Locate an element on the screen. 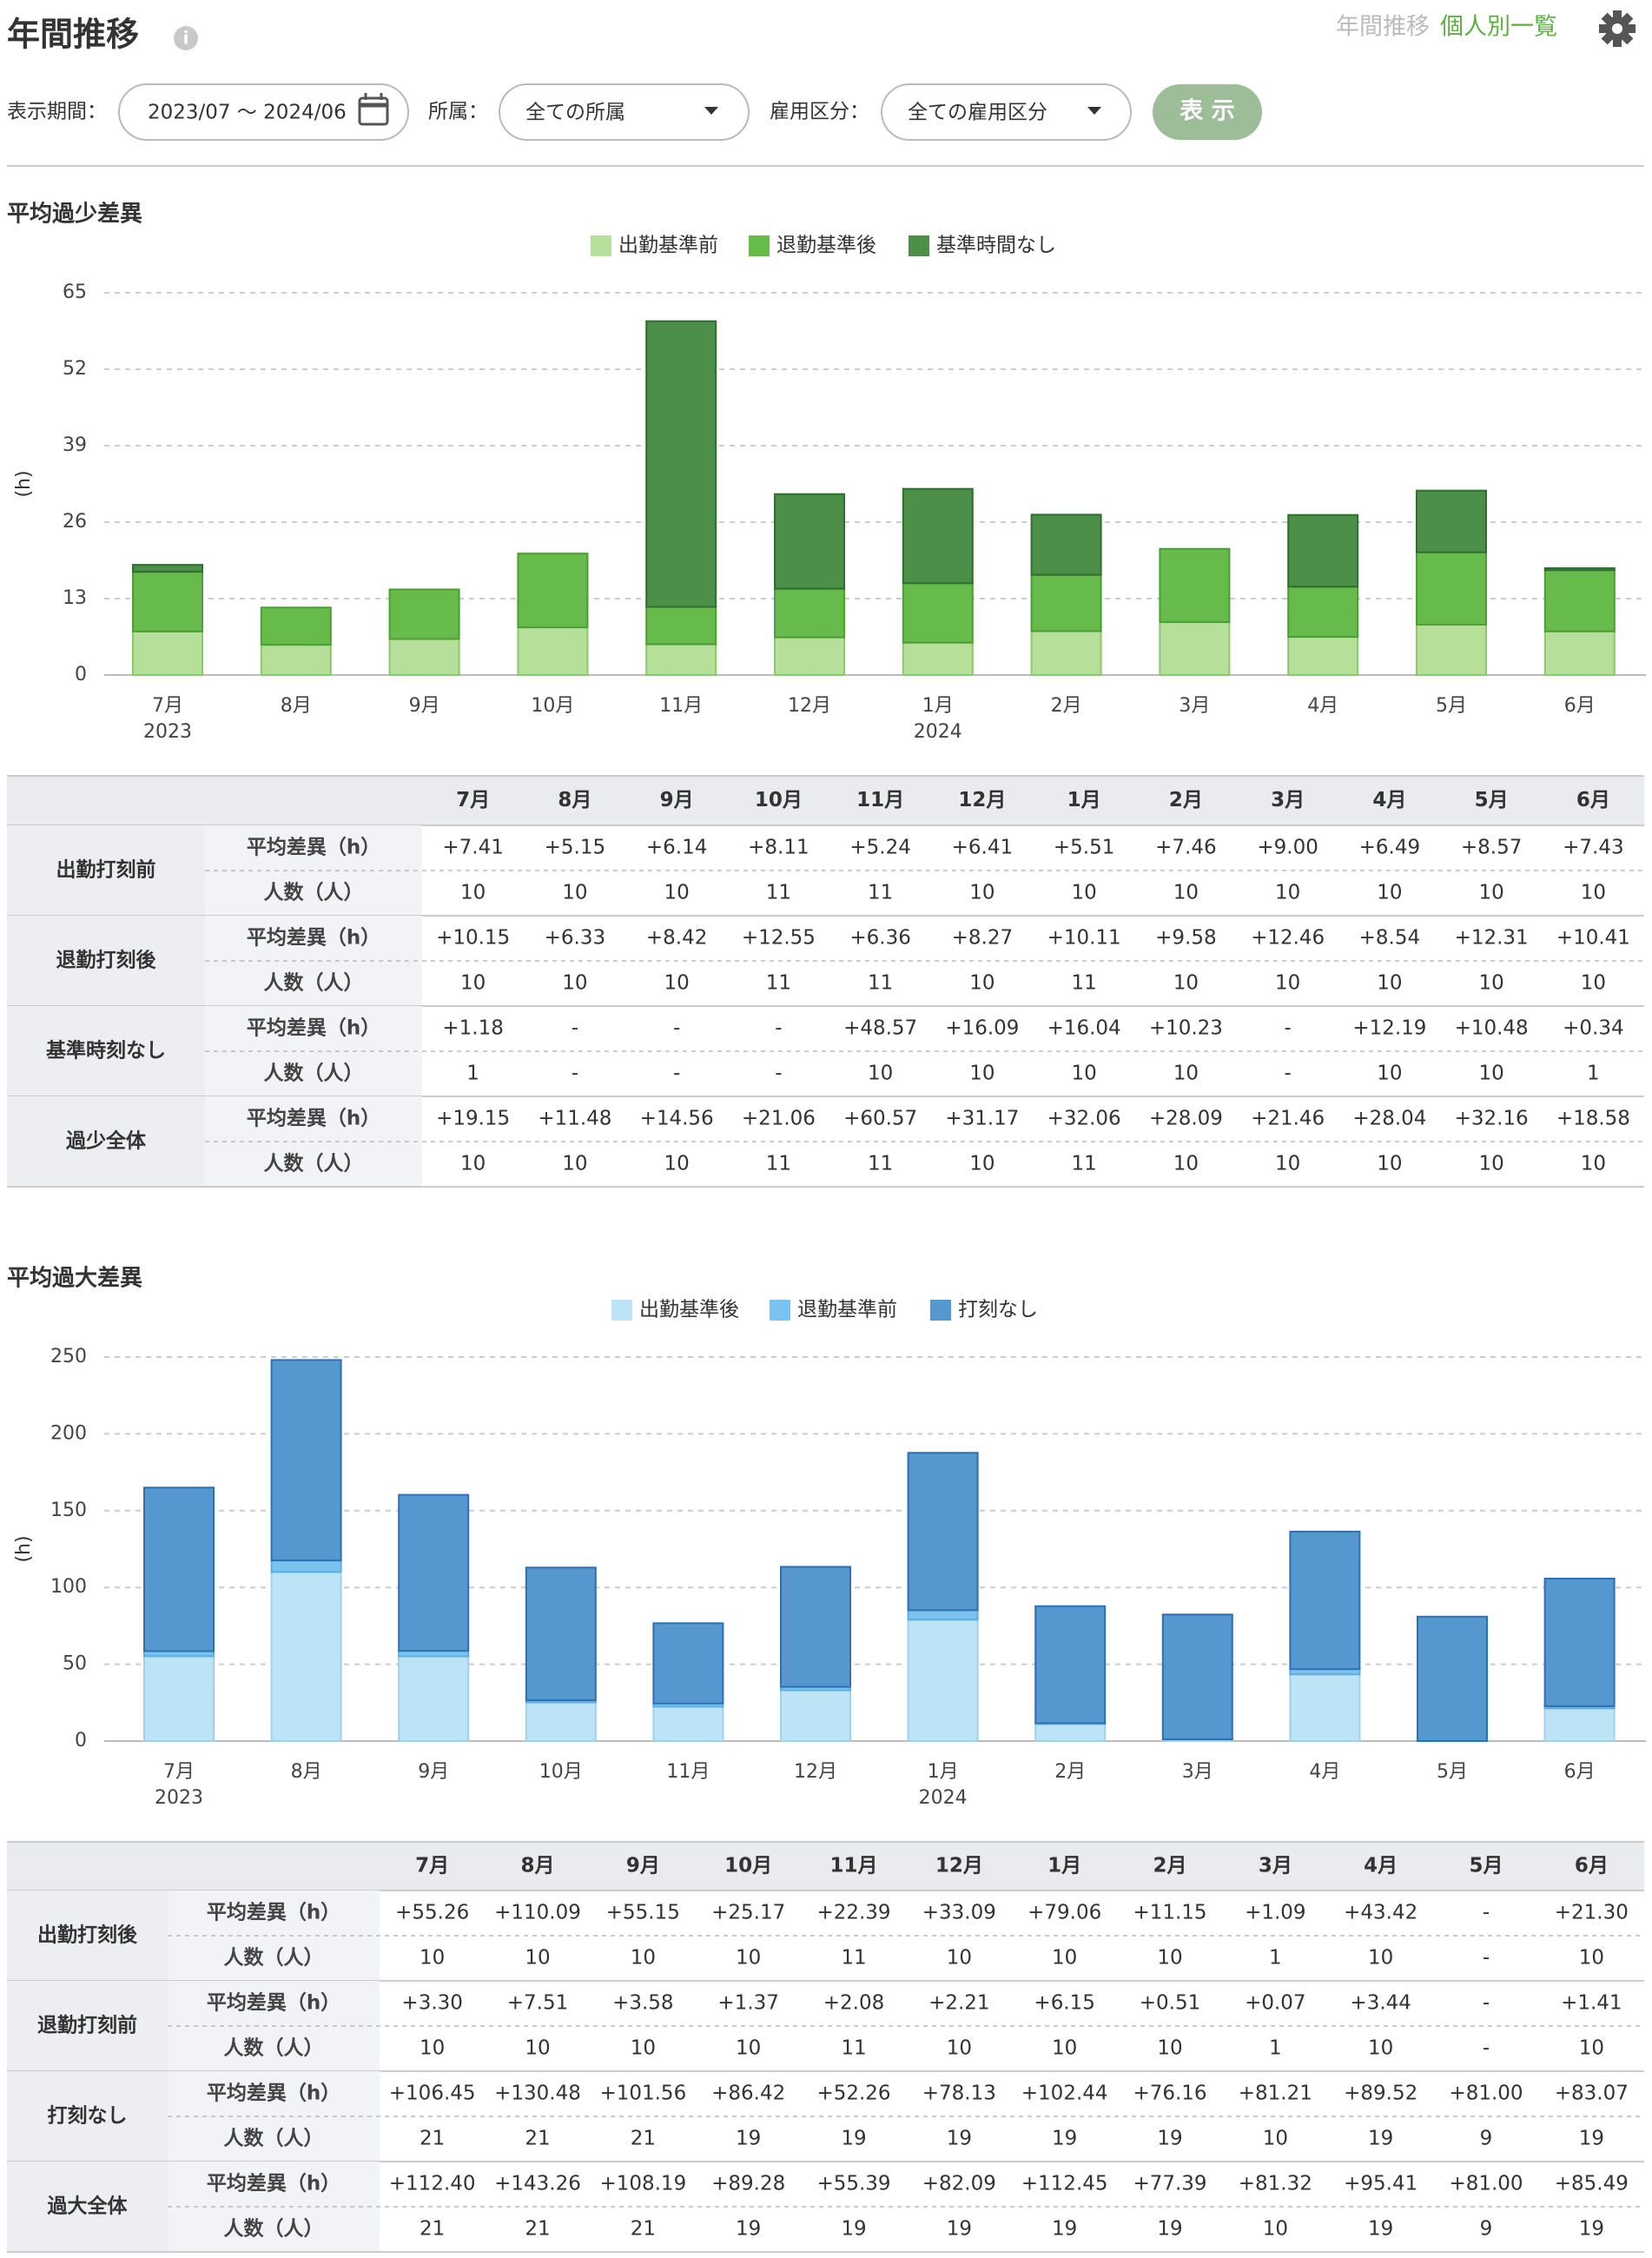 The width and height of the screenshot is (1652, 2258). table-month-header: 12月 is located at coordinates (959, 1866).